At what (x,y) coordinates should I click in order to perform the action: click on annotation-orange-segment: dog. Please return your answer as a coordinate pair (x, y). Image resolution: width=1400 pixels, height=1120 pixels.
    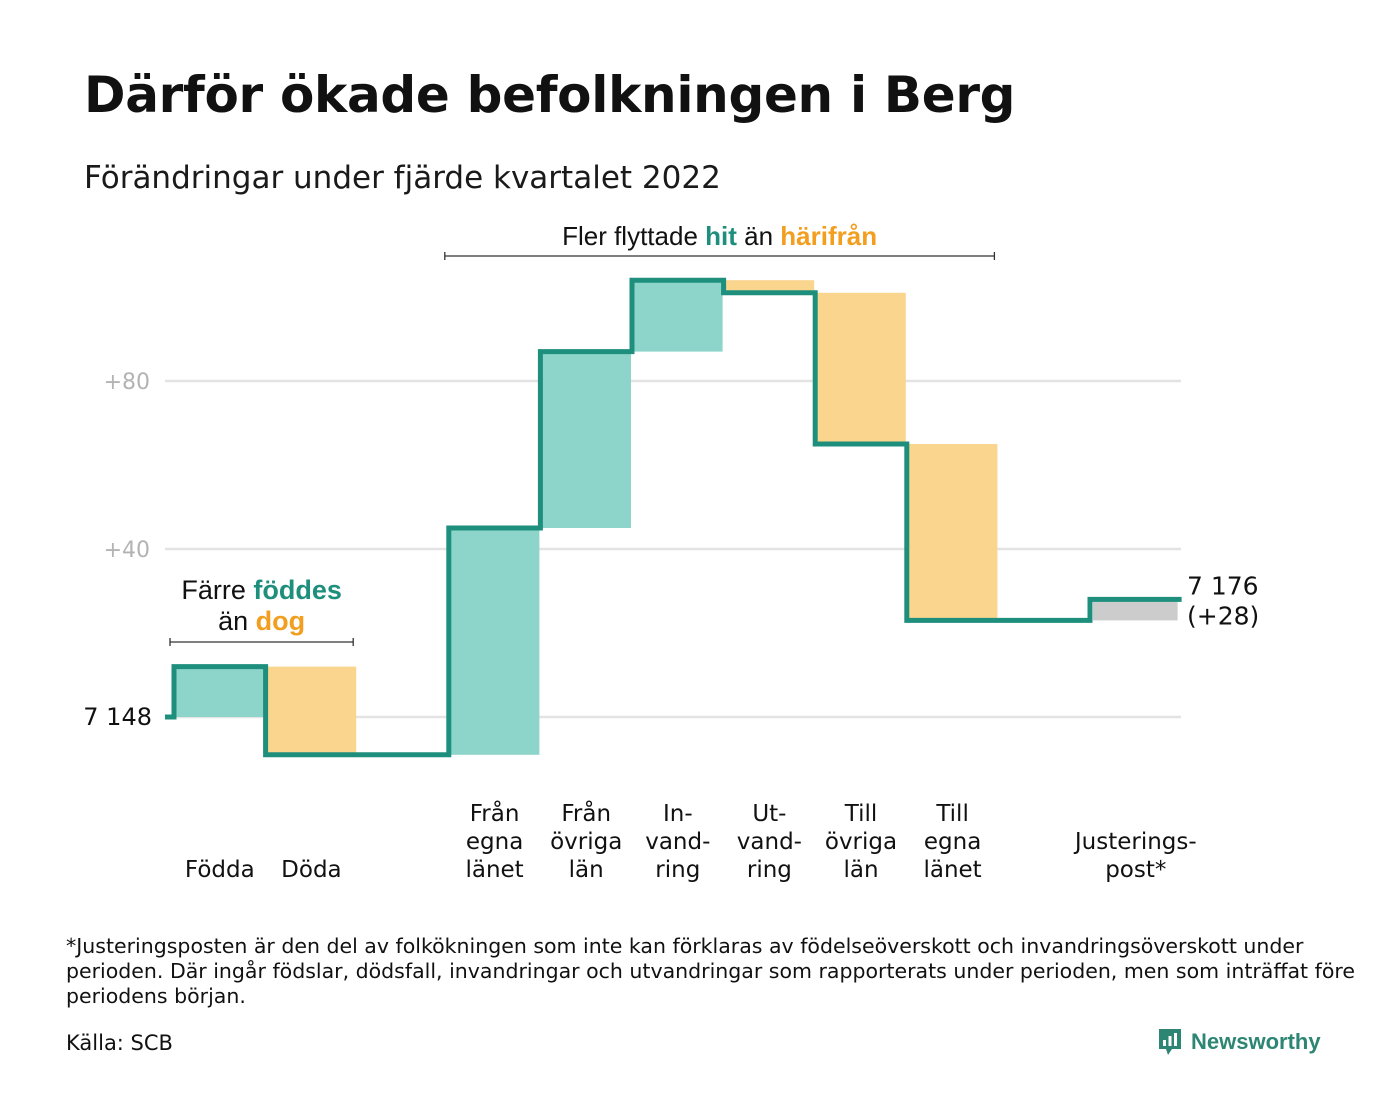
    Looking at the image, I should click on (280, 621).